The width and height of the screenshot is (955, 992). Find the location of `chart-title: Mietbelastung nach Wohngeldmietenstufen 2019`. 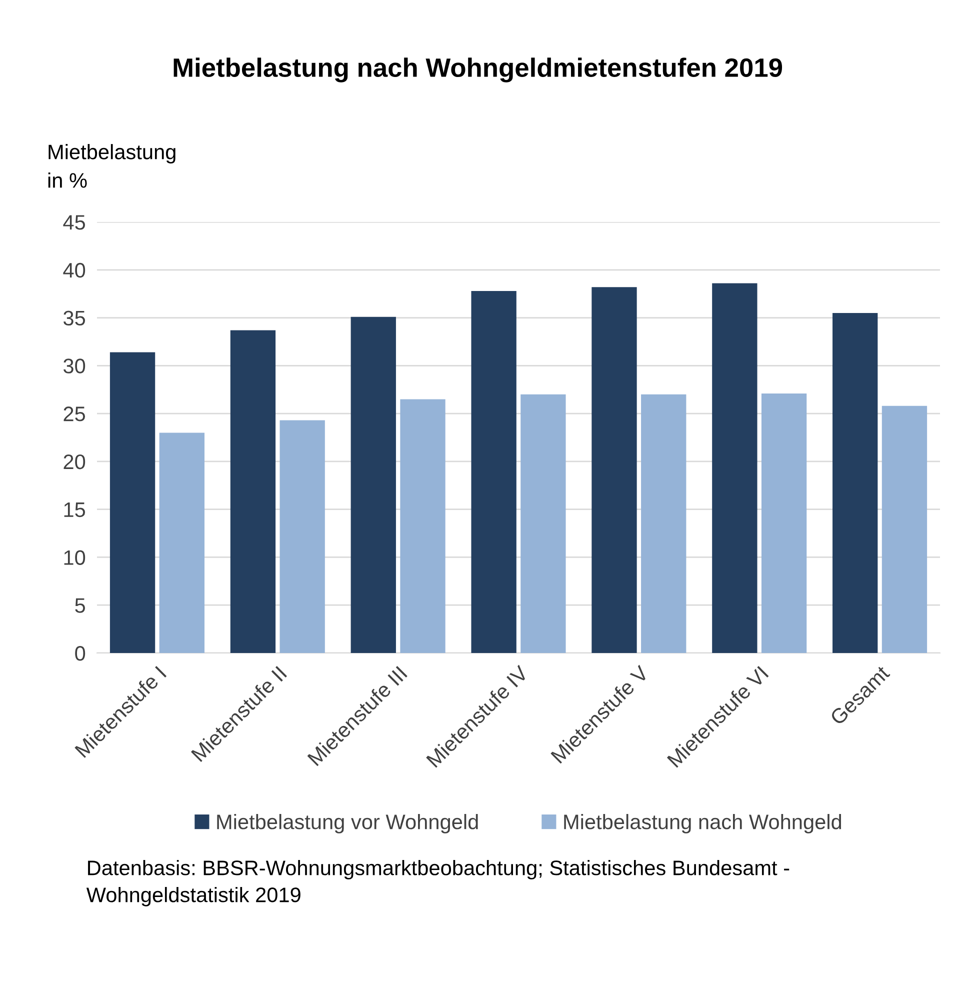

chart-title: Mietbelastung nach Wohngeldmietenstufen 2019 is located at coordinates (478, 70).